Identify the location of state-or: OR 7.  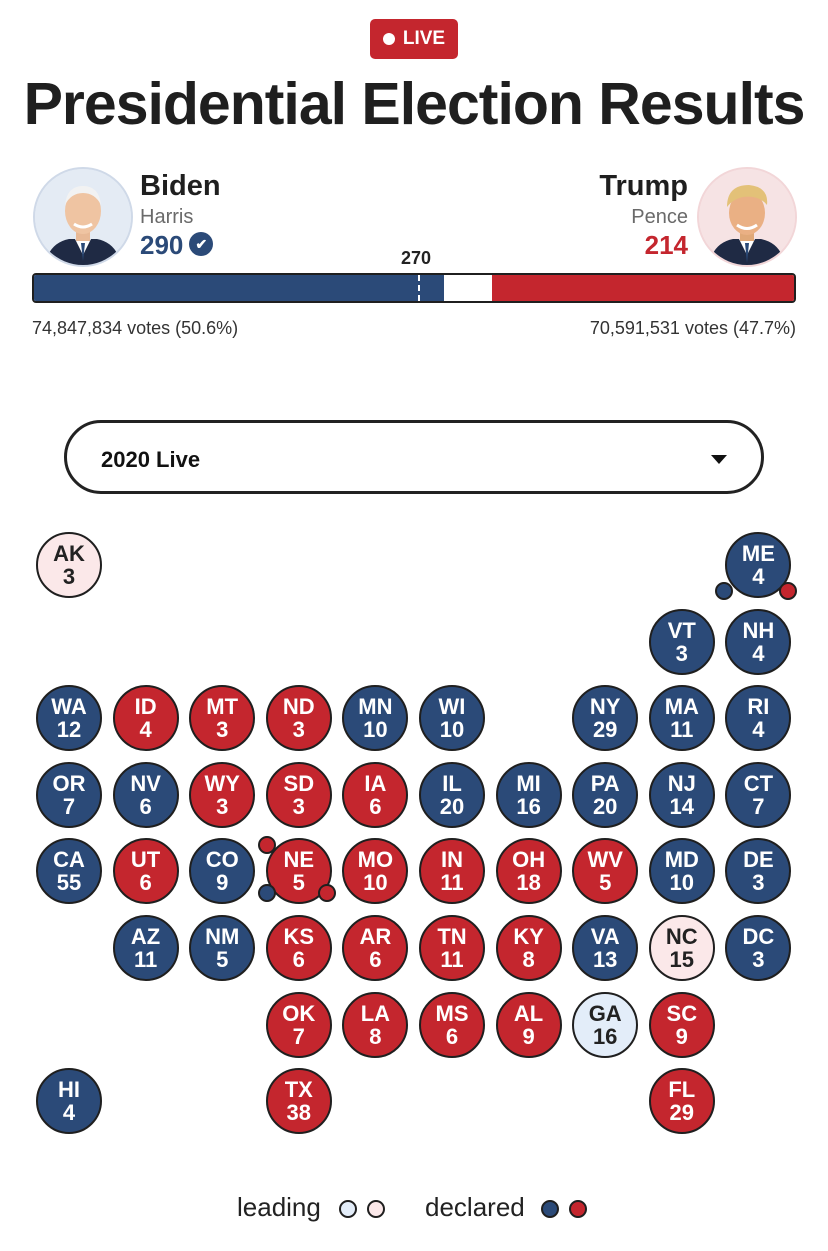
(69, 794).